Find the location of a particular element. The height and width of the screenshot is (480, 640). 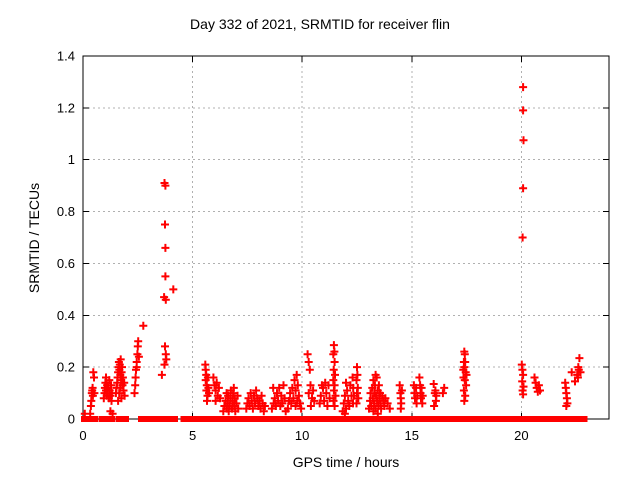

x-tick-label: 20 is located at coordinates (521, 435).